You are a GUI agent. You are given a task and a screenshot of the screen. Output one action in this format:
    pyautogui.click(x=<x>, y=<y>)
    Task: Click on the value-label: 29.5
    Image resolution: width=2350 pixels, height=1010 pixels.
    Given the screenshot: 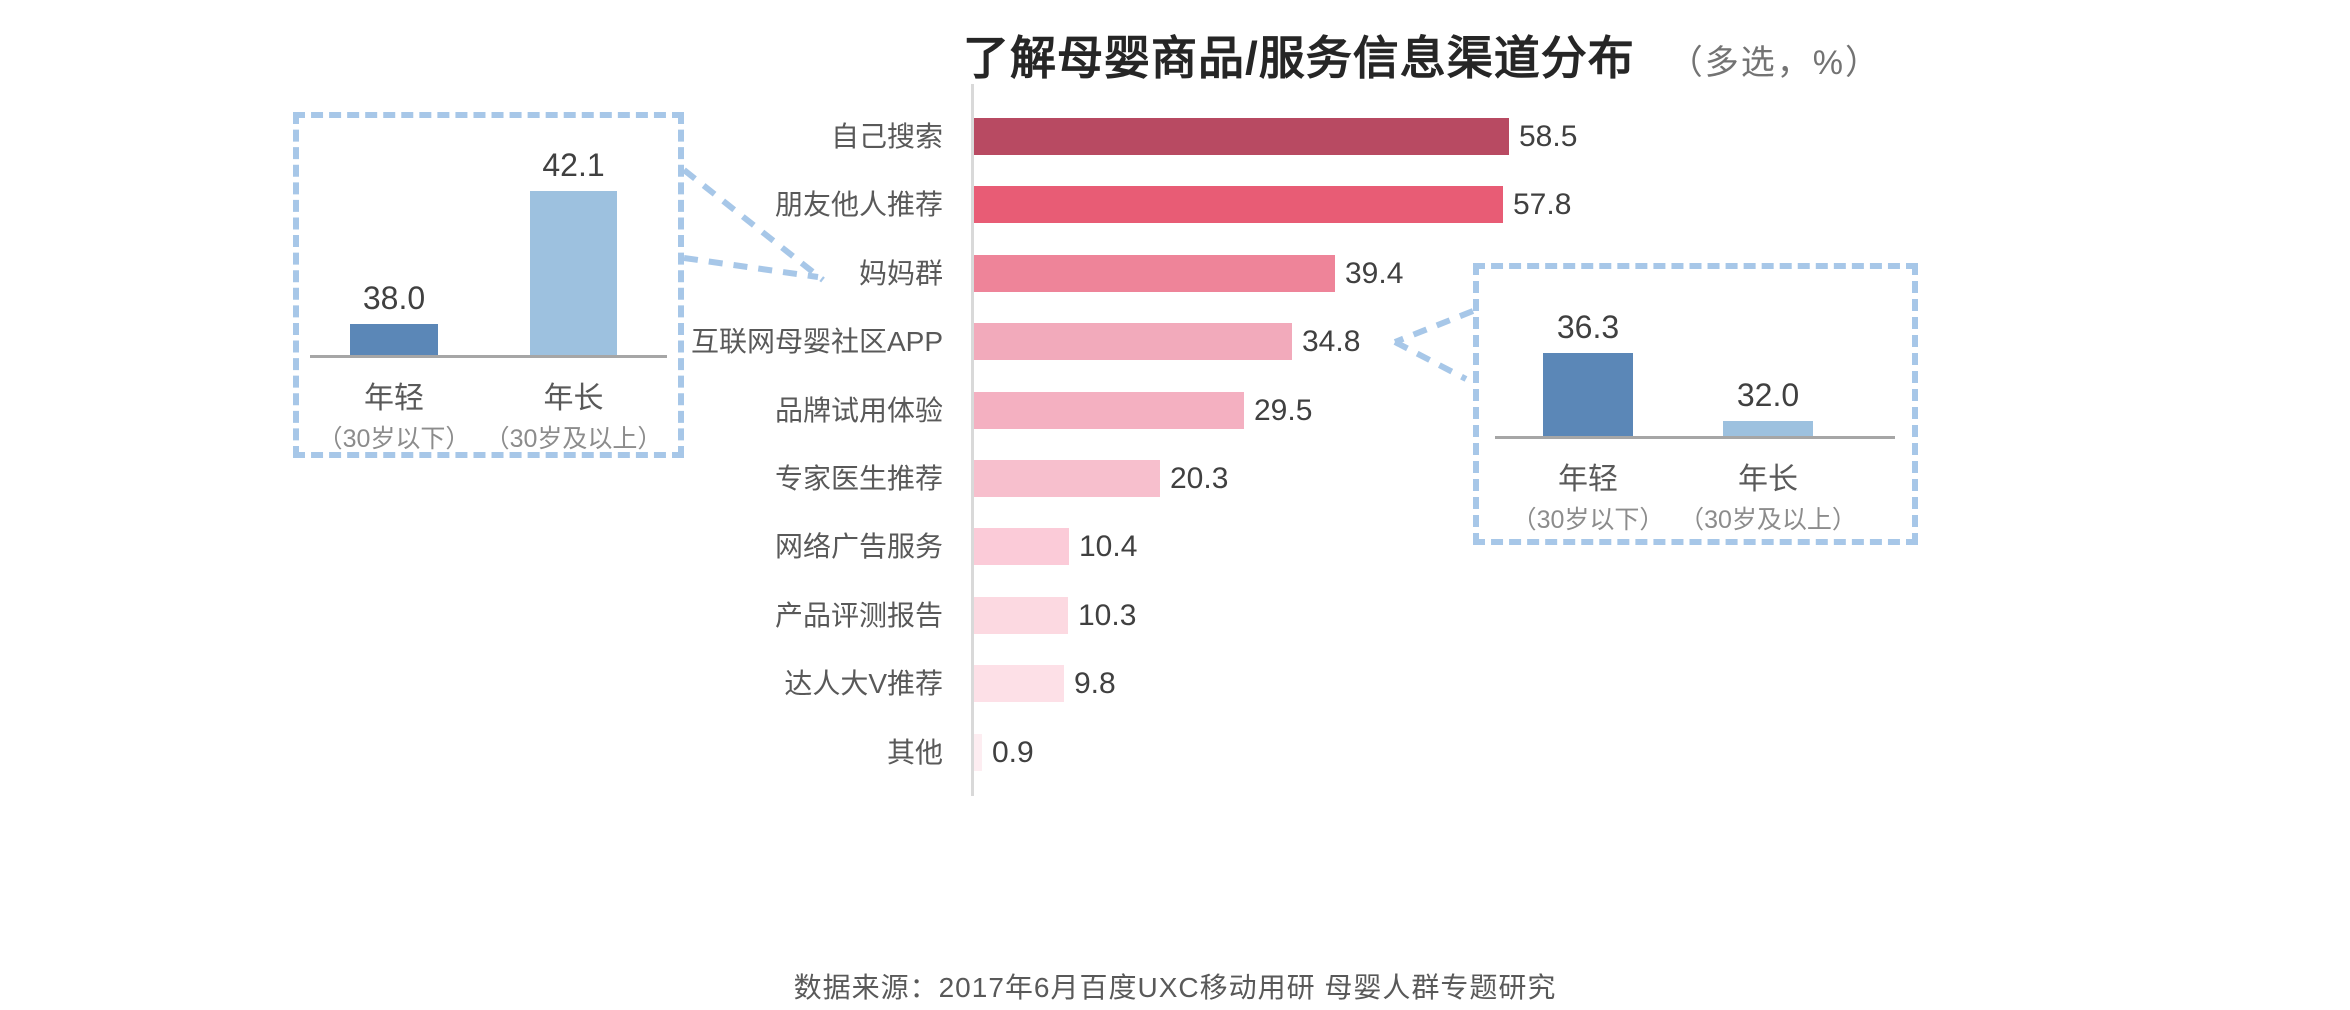 What is the action you would take?
    pyautogui.click(x=1283, y=410)
    